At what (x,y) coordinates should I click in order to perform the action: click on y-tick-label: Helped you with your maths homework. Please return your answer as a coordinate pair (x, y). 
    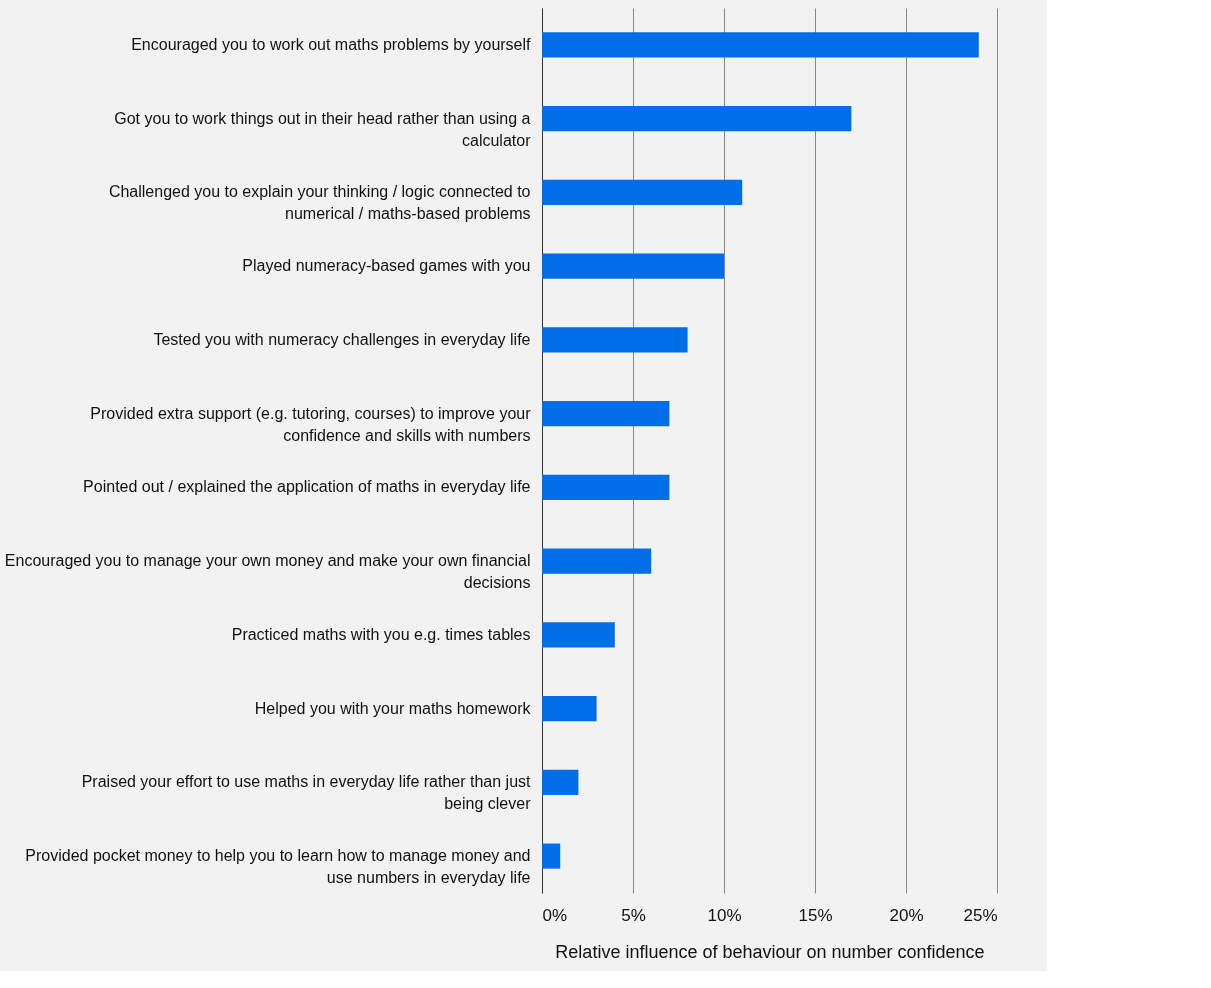
    Looking at the image, I should click on (393, 708).